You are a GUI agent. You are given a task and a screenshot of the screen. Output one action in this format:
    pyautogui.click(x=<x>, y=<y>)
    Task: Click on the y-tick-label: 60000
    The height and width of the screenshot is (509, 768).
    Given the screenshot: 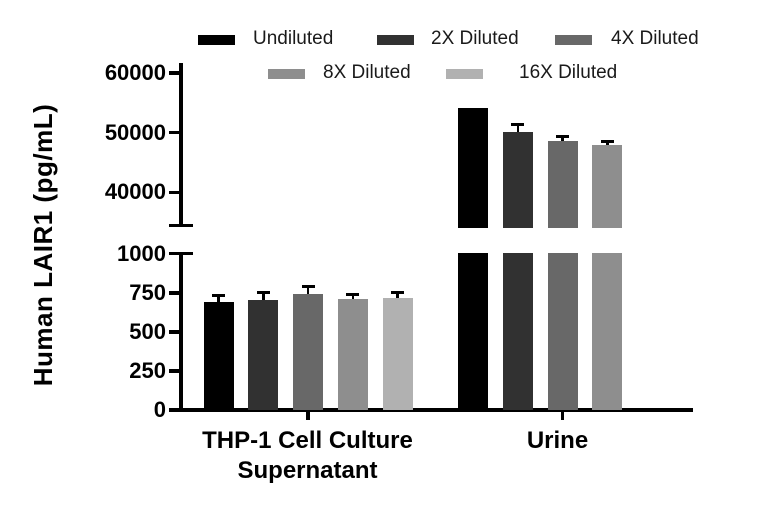 What is the action you would take?
    pyautogui.click(x=135, y=72)
    